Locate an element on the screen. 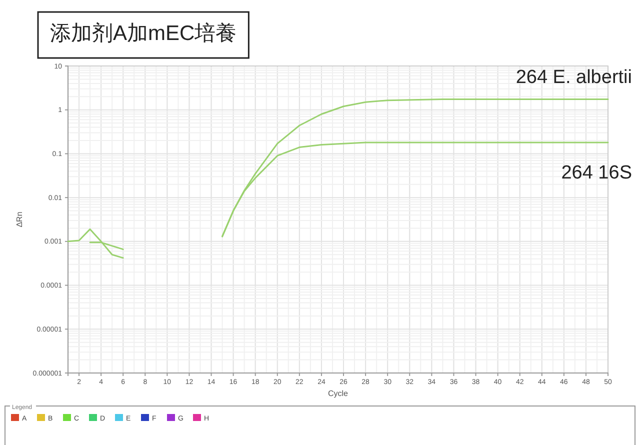 The width and height of the screenshot is (638, 445). series-label: 264 E. albertii is located at coordinates (574, 77).